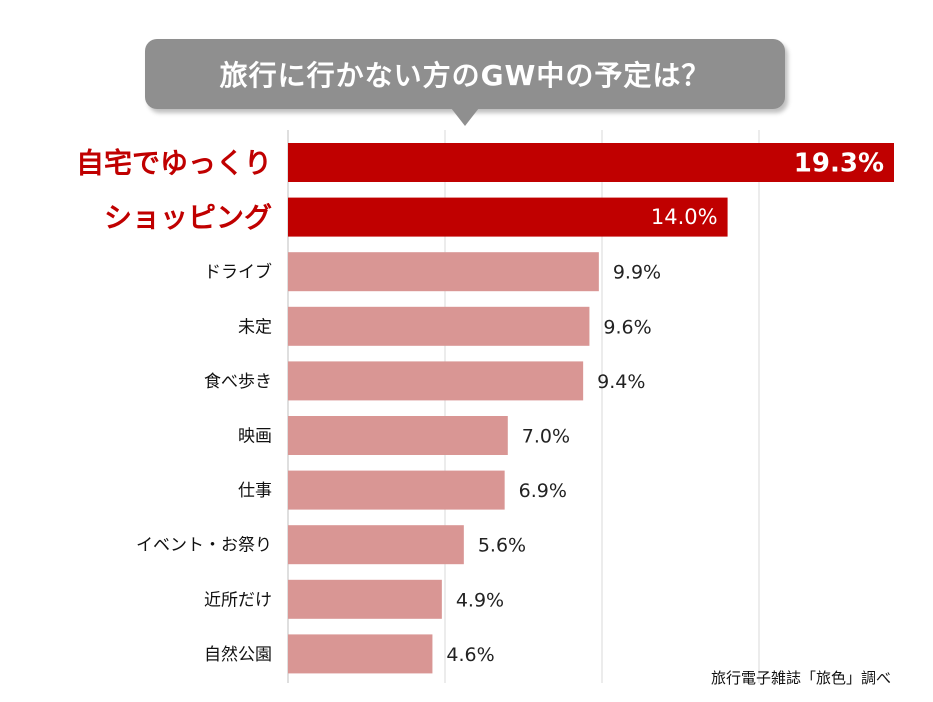 Image resolution: width=933 pixels, height=702 pixels. Describe the element at coordinates (204, 546) in the screenshot. I see `category-label: イベント・お祭り` at that location.